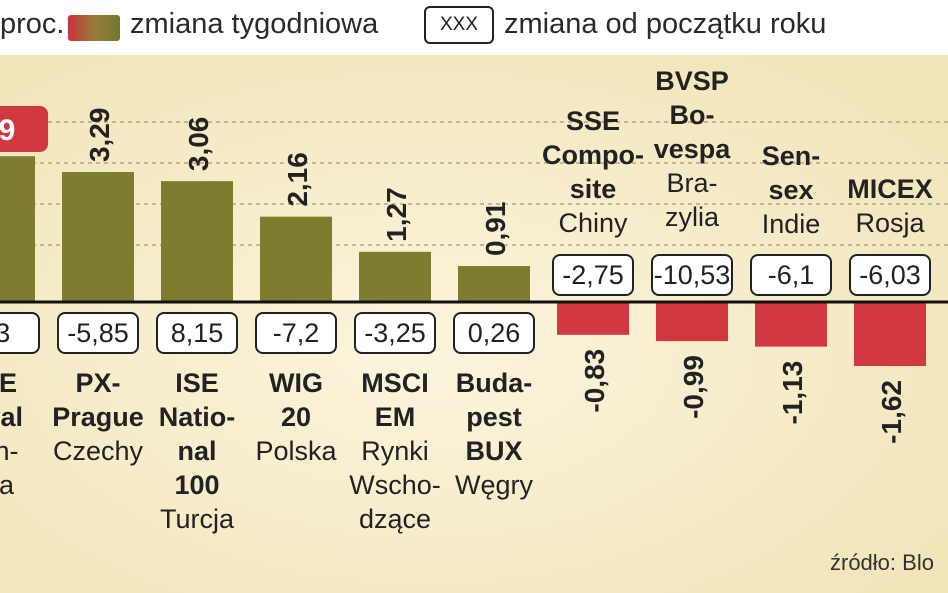 This screenshot has width=948, height=593. I want to click on ytd-label-8: -6,1, so click(791, 275).